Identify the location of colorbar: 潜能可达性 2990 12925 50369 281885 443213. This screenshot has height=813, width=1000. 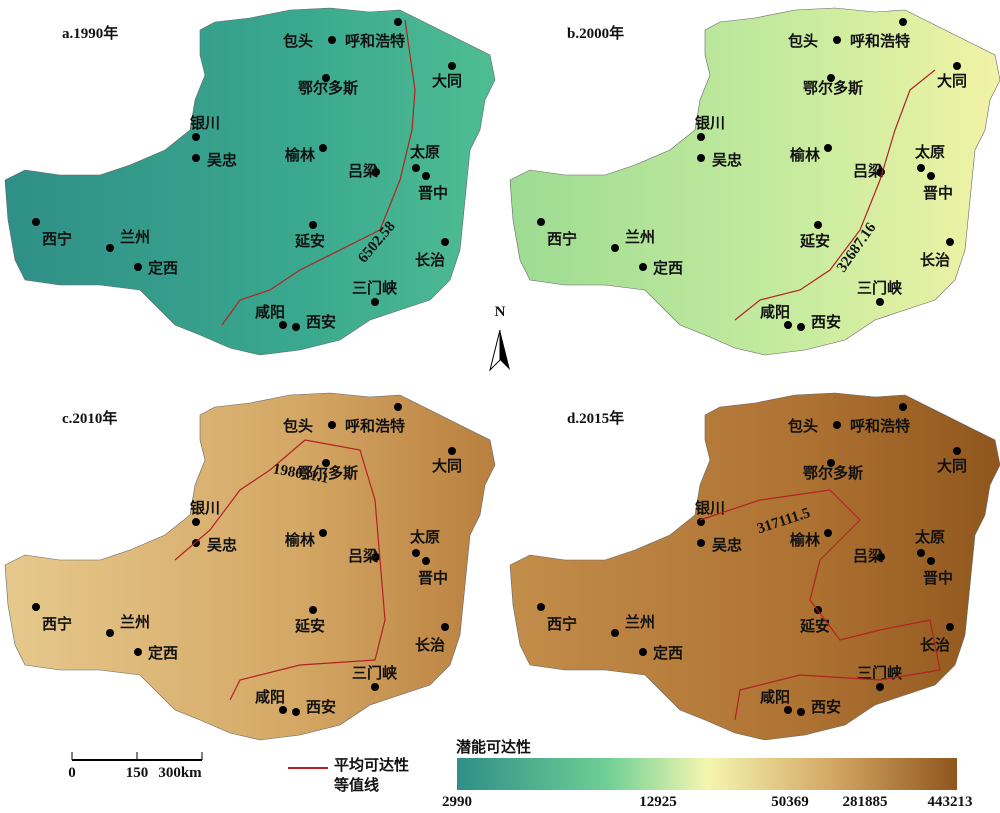
(707, 774).